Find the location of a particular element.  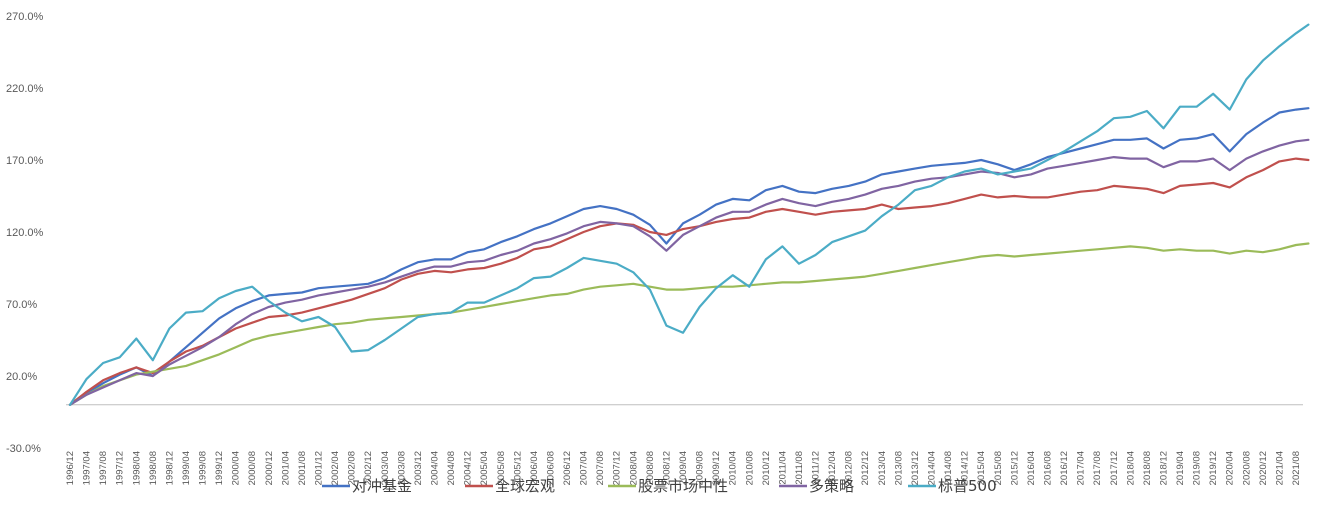

y-tick-label: -30.0% is located at coordinates (23, 449).